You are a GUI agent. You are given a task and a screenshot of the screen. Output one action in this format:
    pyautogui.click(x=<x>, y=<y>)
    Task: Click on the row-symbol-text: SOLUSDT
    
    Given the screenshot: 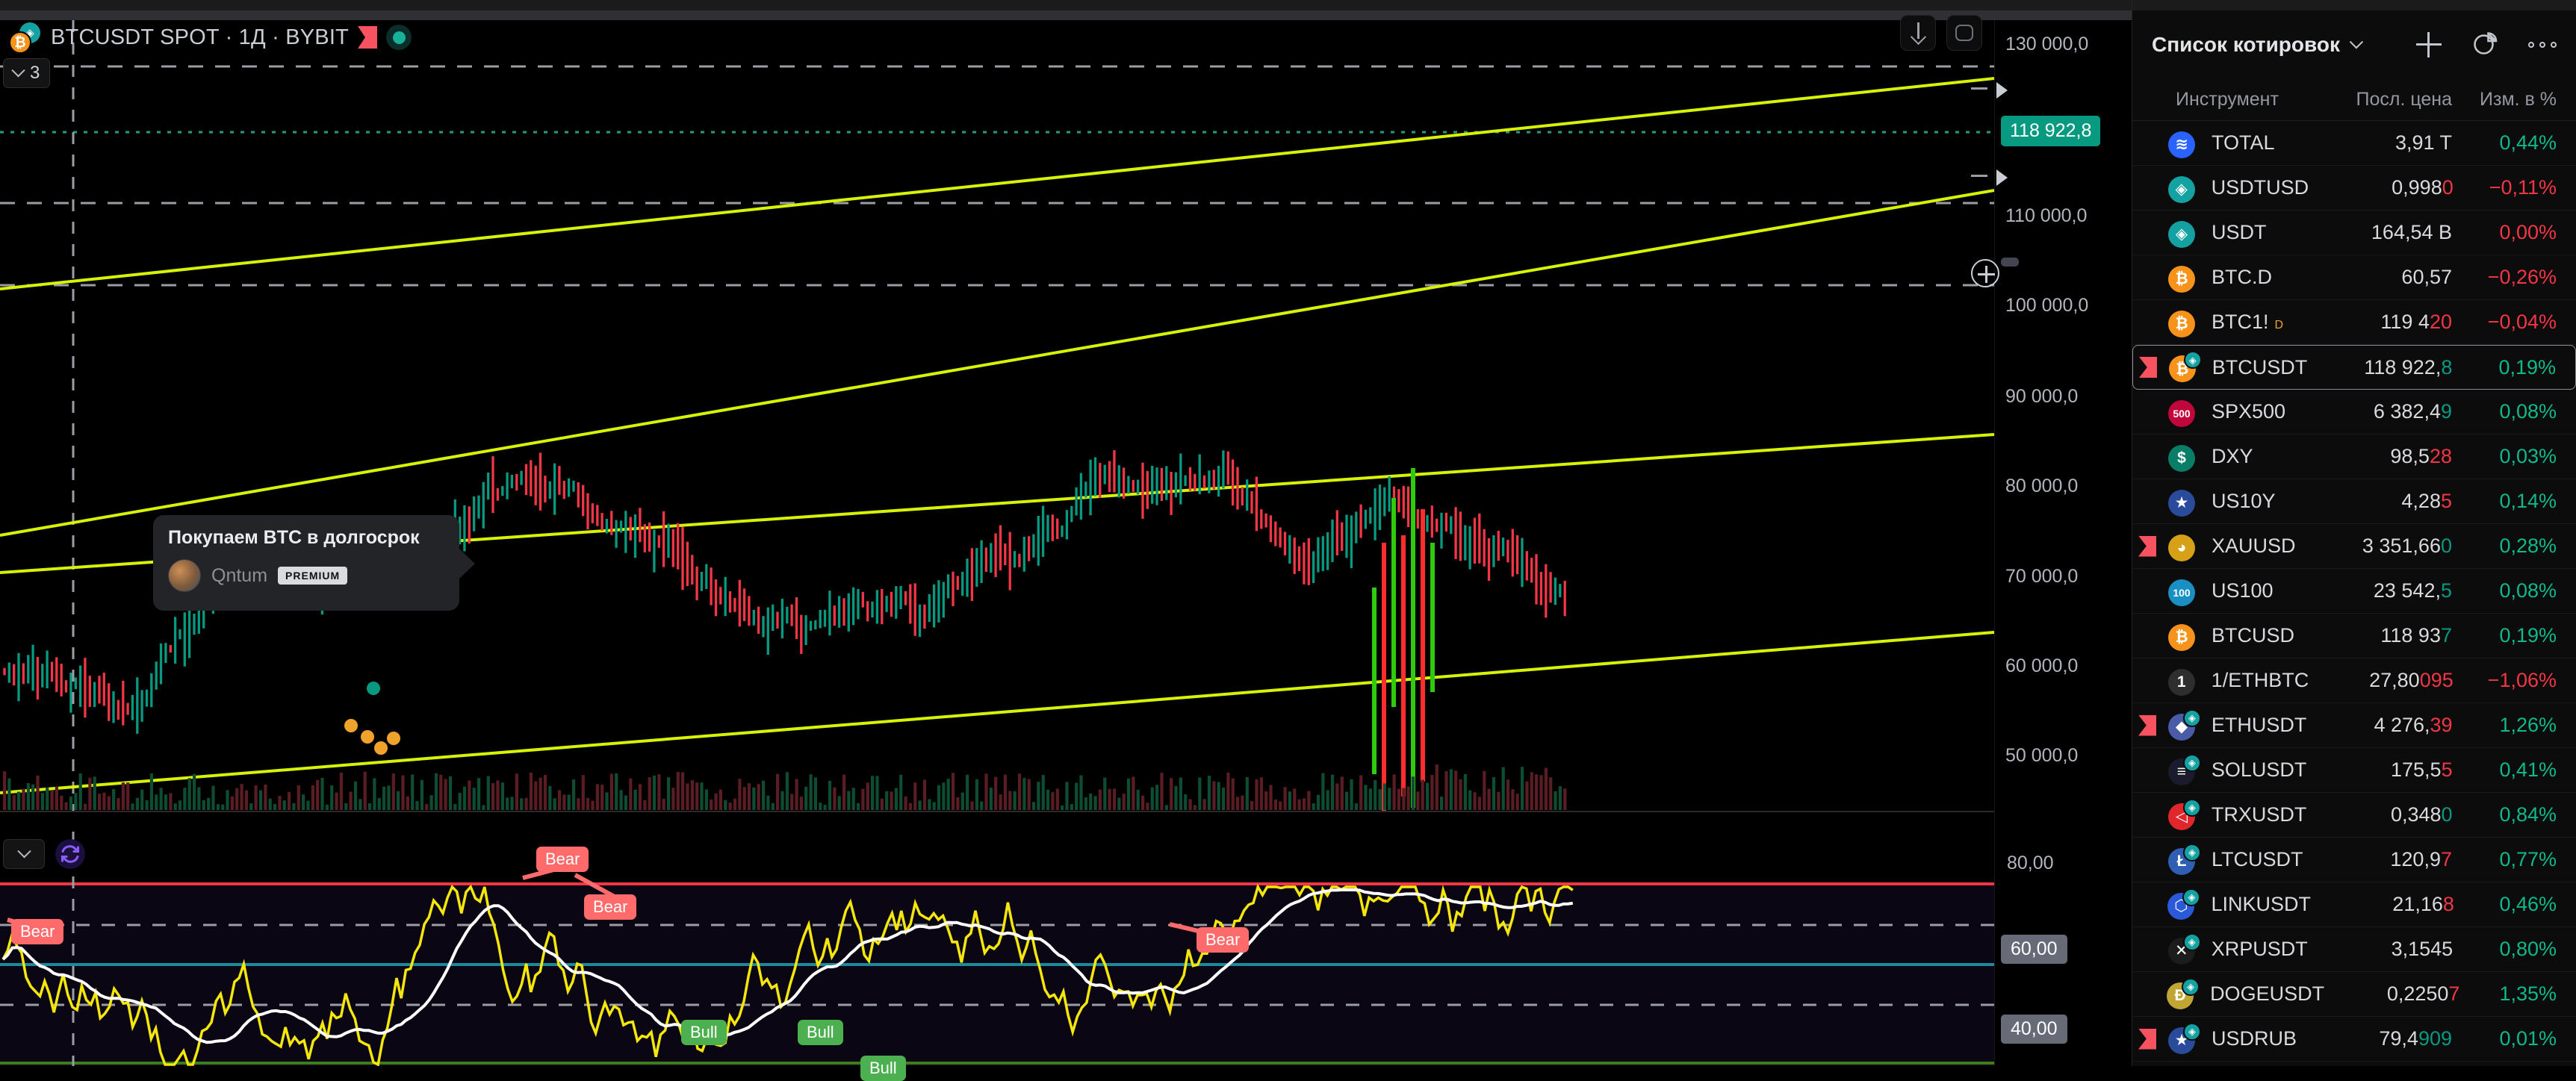 What is the action you would take?
    pyautogui.click(x=2259, y=769)
    